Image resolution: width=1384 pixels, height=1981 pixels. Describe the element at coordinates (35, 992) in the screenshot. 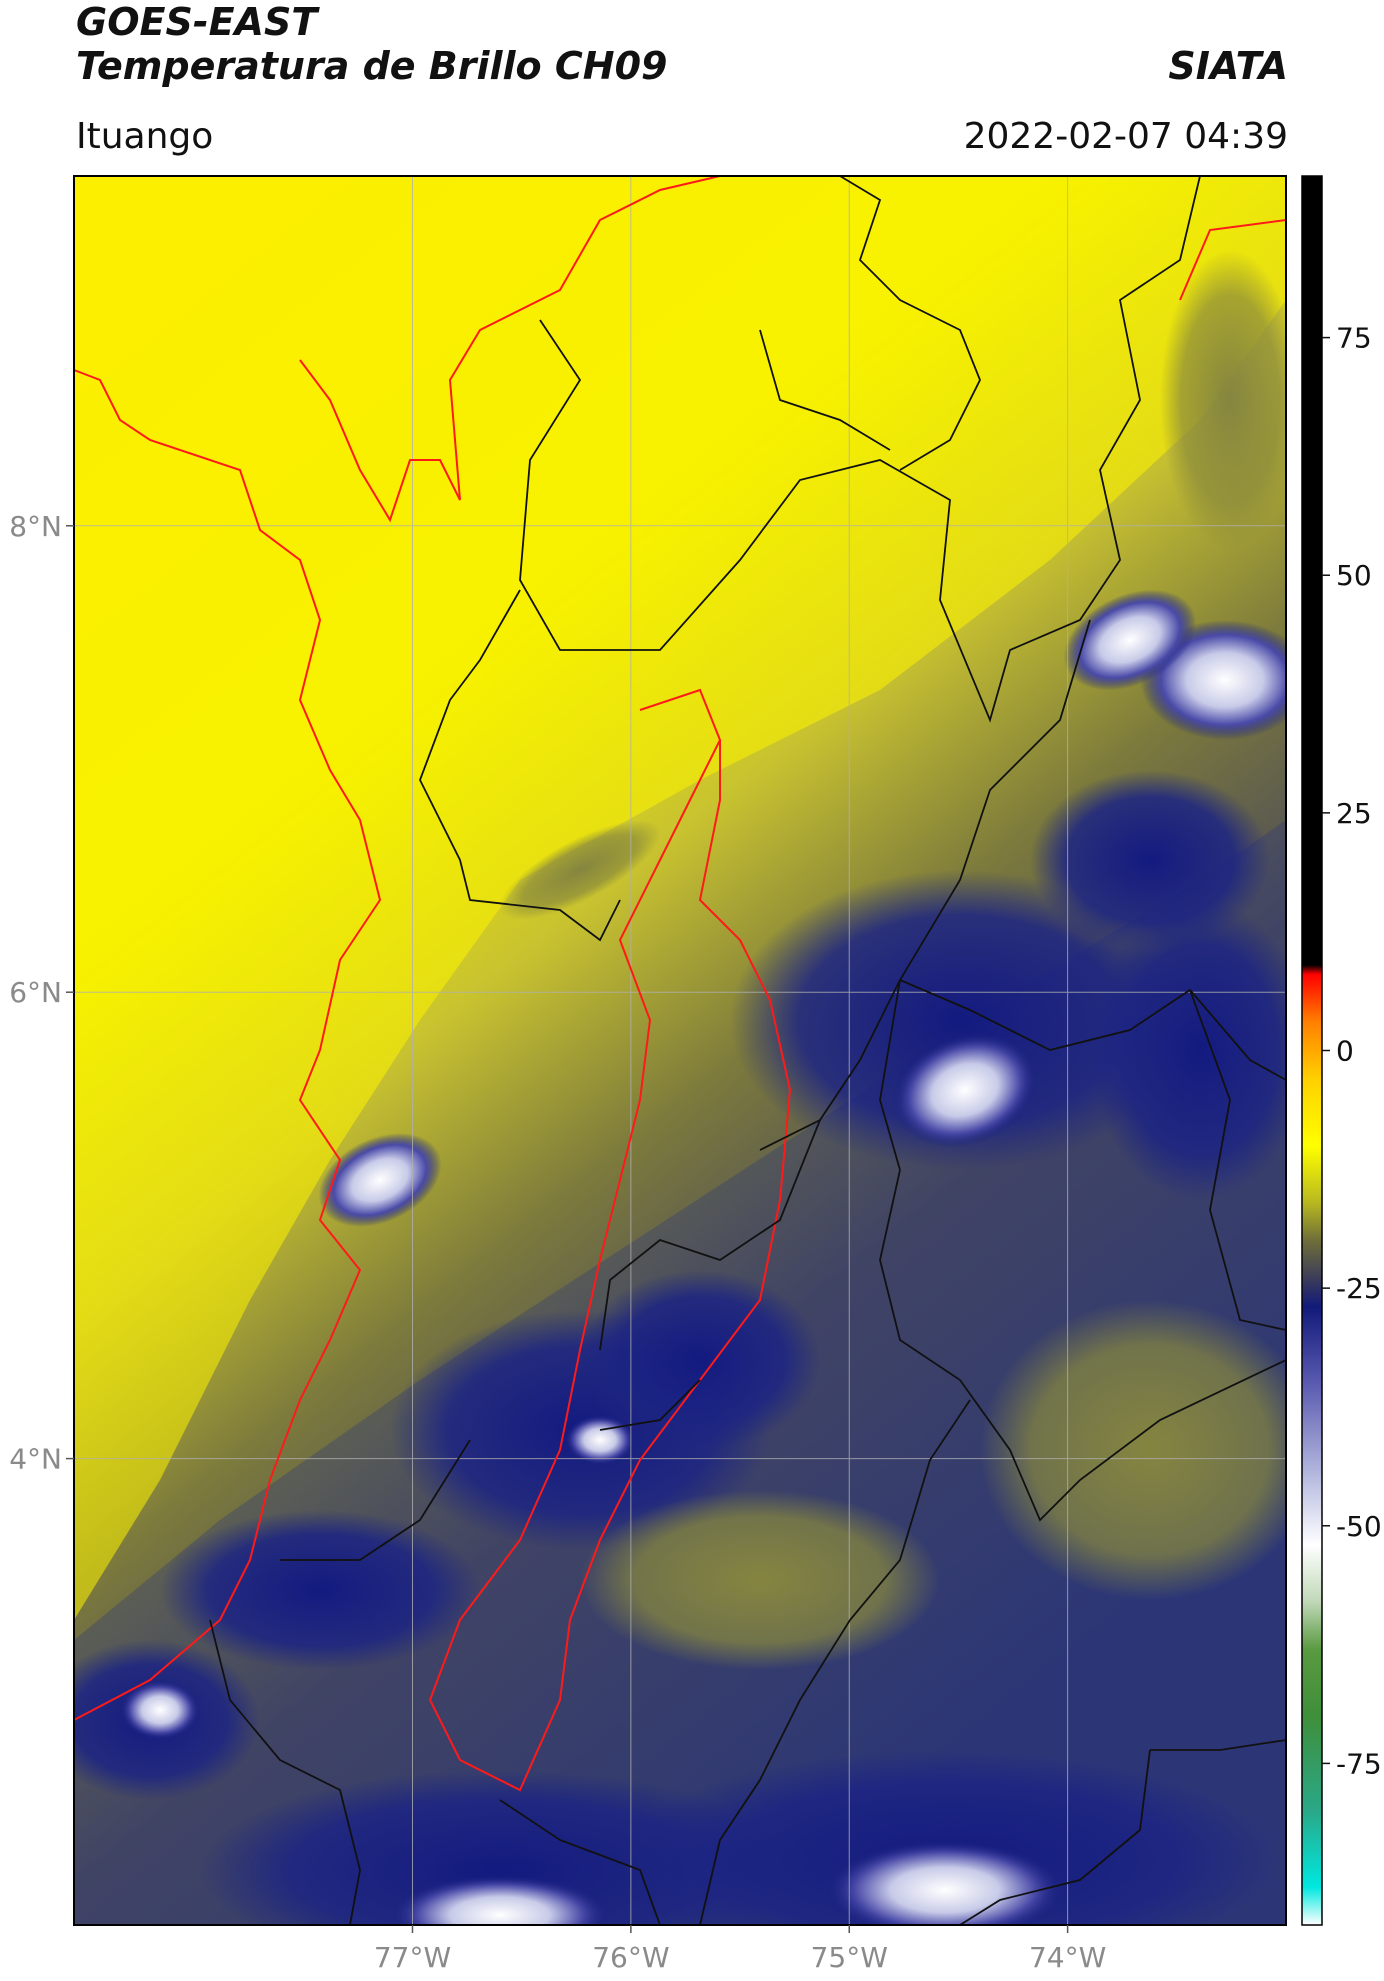

I see `lat-tick-label: 6°N` at that location.